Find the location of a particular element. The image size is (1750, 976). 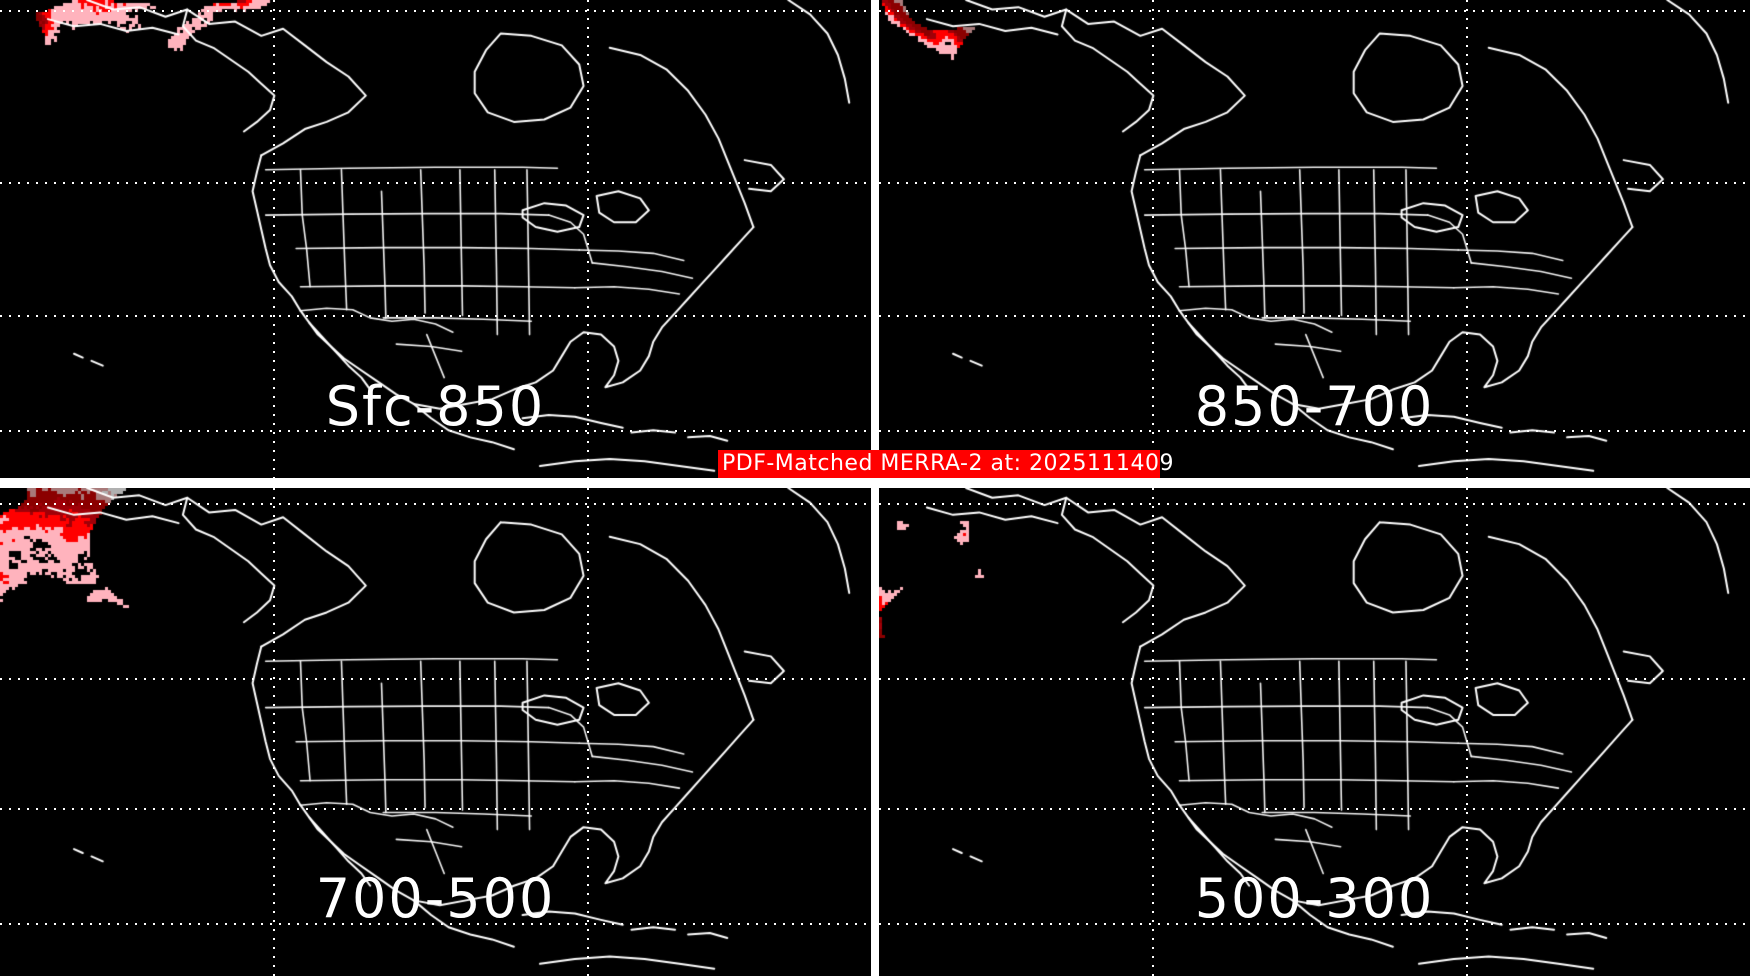

panel-separator-vertical is located at coordinates (875, 488).